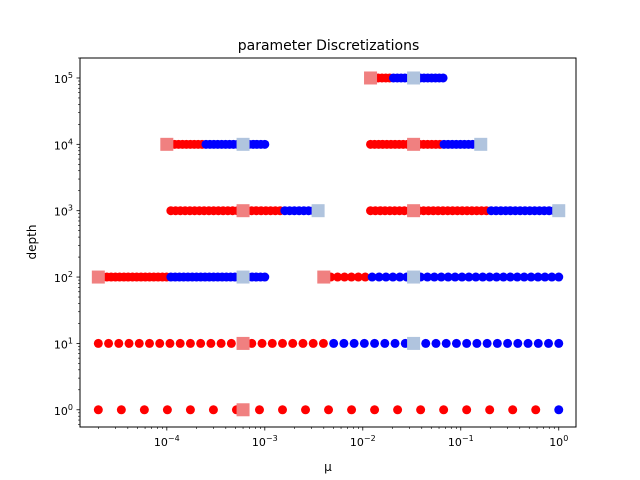 Image resolution: width=640 pixels, height=480 pixels. I want to click on x-tick-label: 10⁻², so click(363, 441).